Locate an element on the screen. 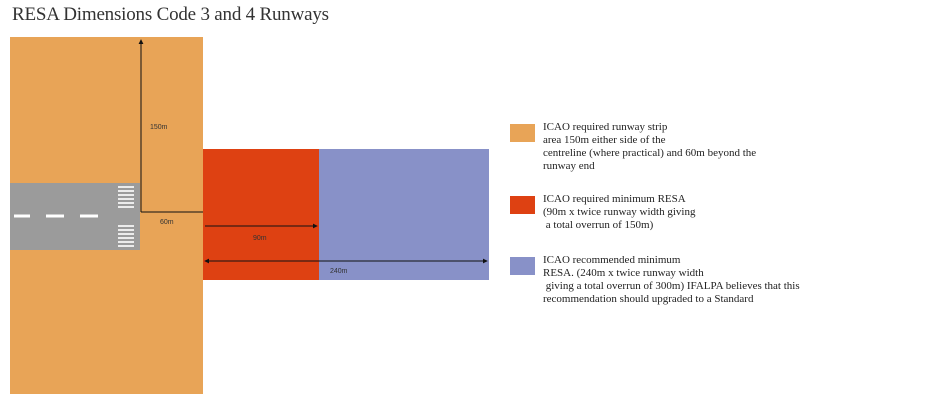 This screenshot has width=927, height=394. diagram-title: RESA Dimensions Code 3 and 4 Runways is located at coordinates (170, 14).